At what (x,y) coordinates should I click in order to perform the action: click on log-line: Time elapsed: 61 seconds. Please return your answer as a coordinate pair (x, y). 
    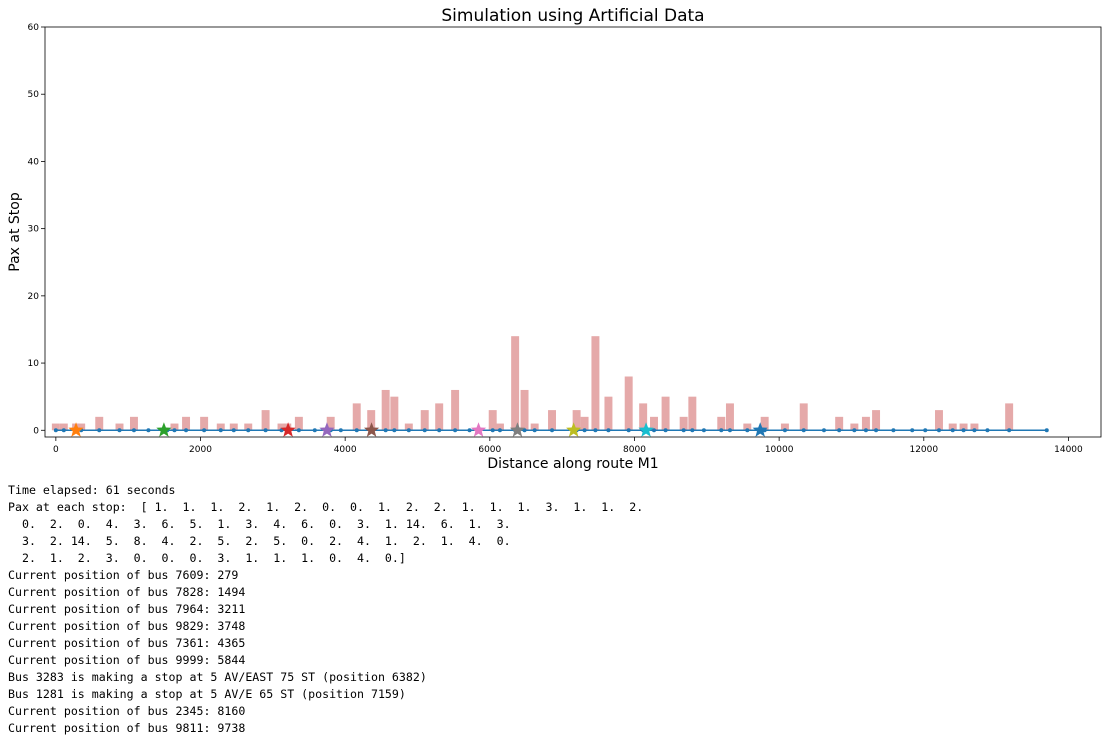
    Looking at the image, I should click on (92, 490).